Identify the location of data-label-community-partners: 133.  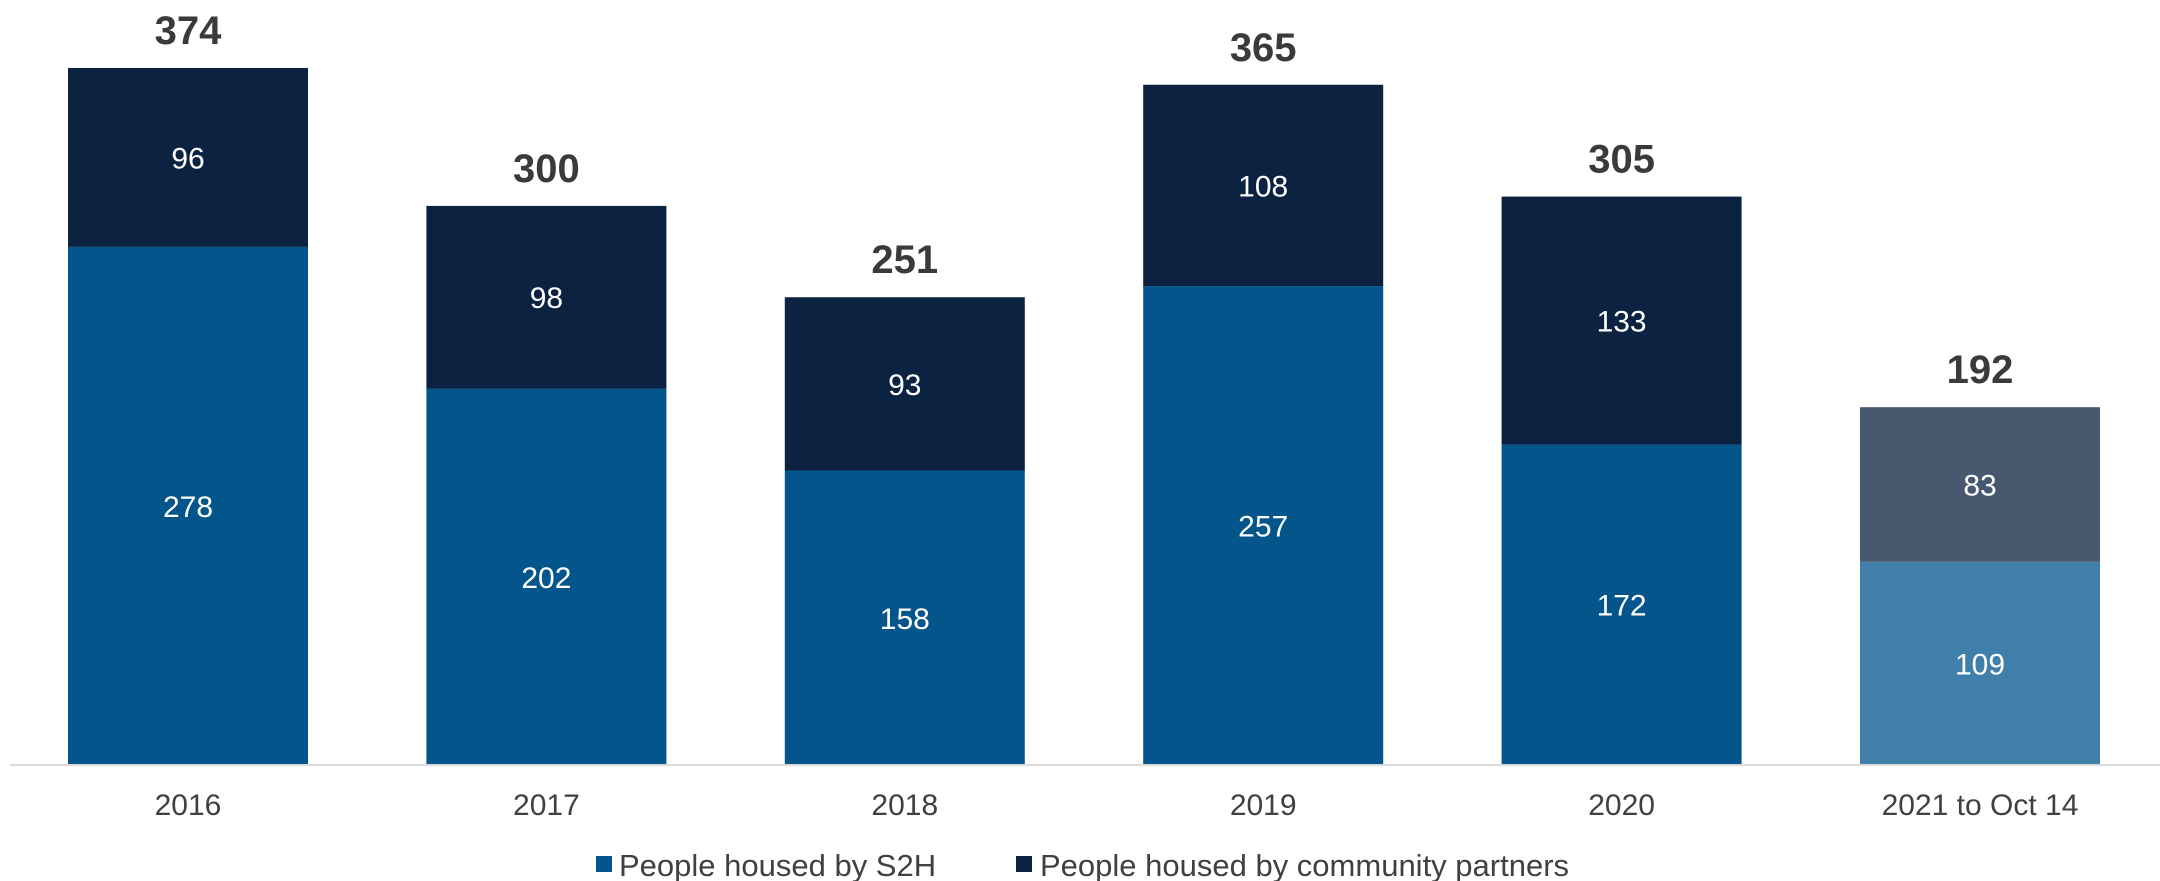
(1622, 322).